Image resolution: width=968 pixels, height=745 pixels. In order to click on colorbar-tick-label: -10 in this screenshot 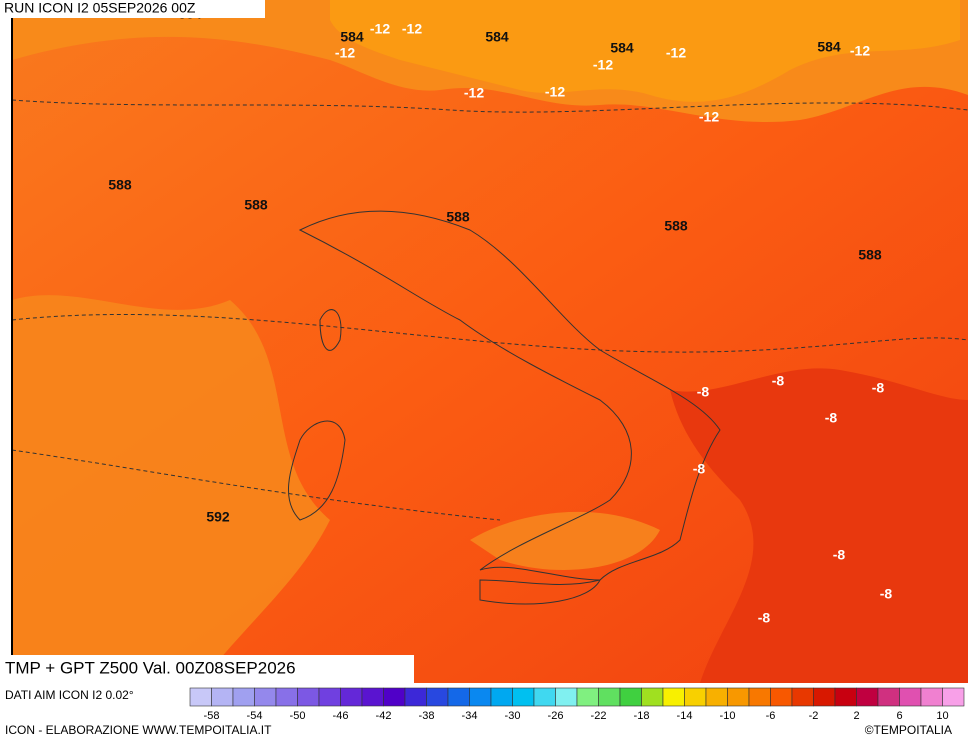, I will do `click(728, 716)`.